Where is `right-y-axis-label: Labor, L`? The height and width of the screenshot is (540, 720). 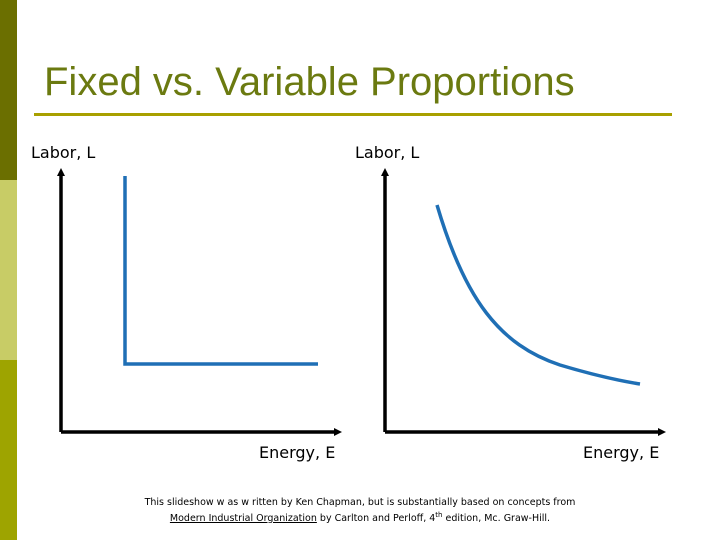 right-y-axis-label: Labor, L is located at coordinates (387, 152).